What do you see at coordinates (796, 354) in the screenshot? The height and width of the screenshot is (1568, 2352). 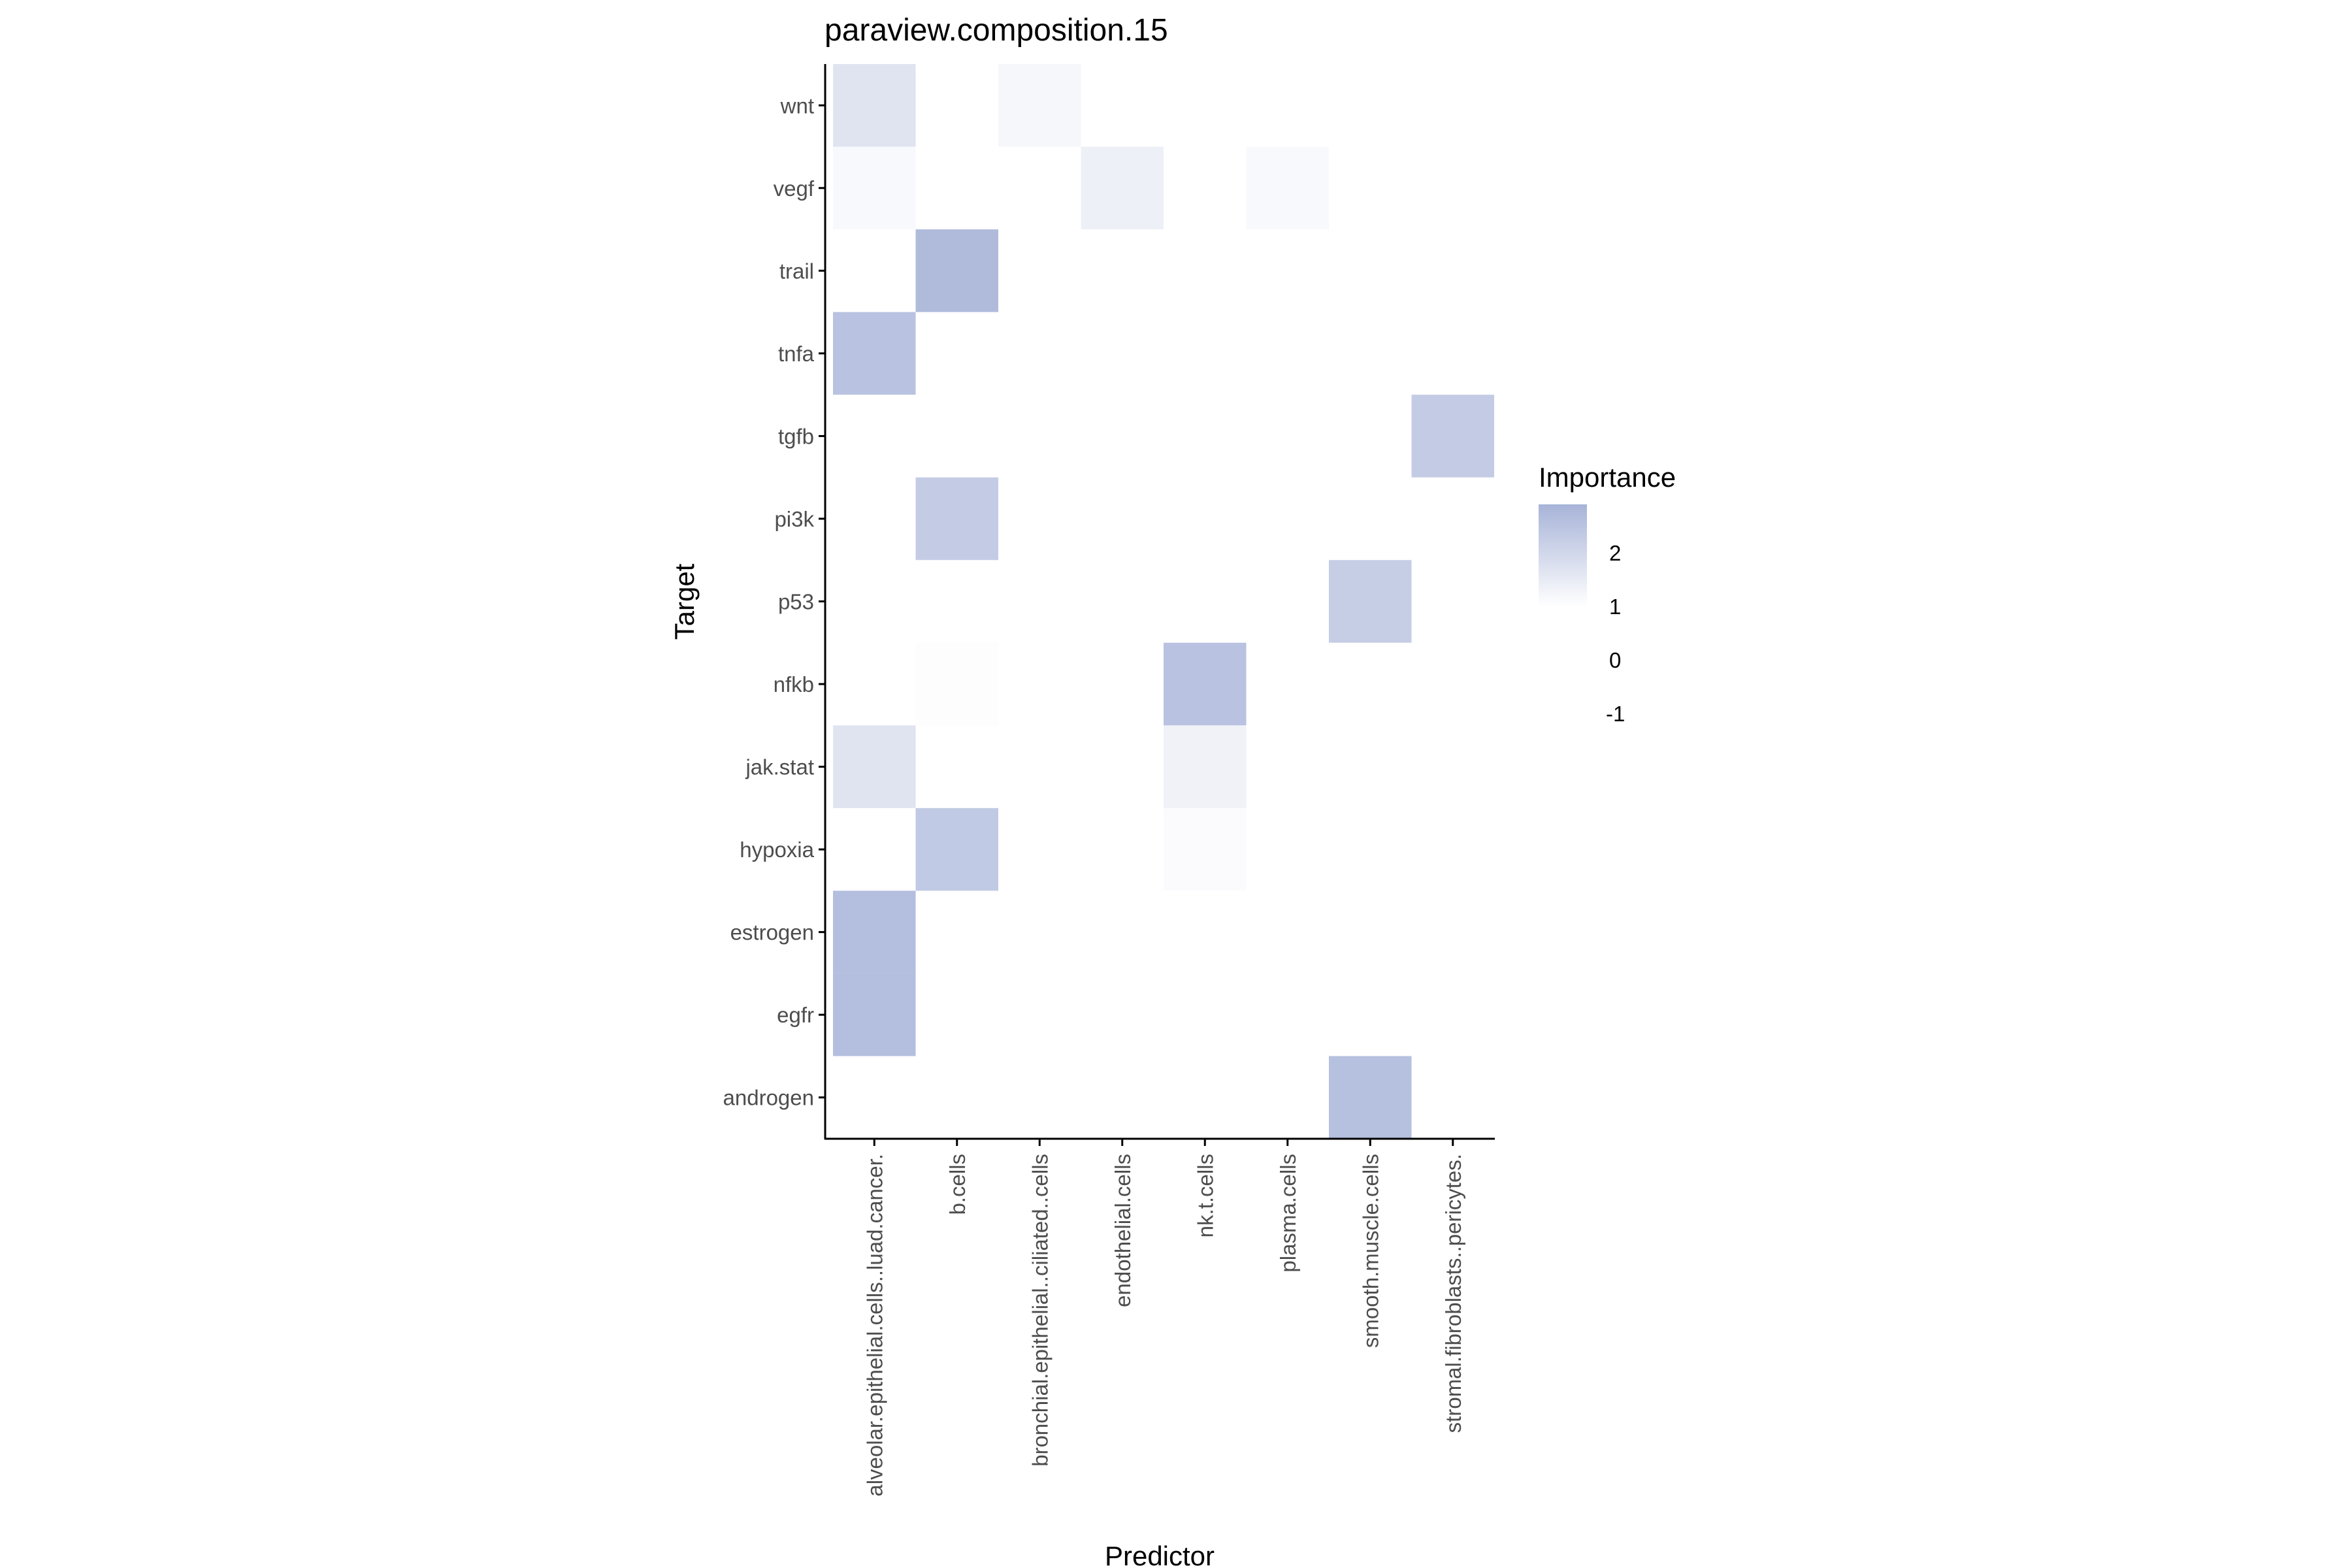 I see `y-tick-label: tnfa` at bounding box center [796, 354].